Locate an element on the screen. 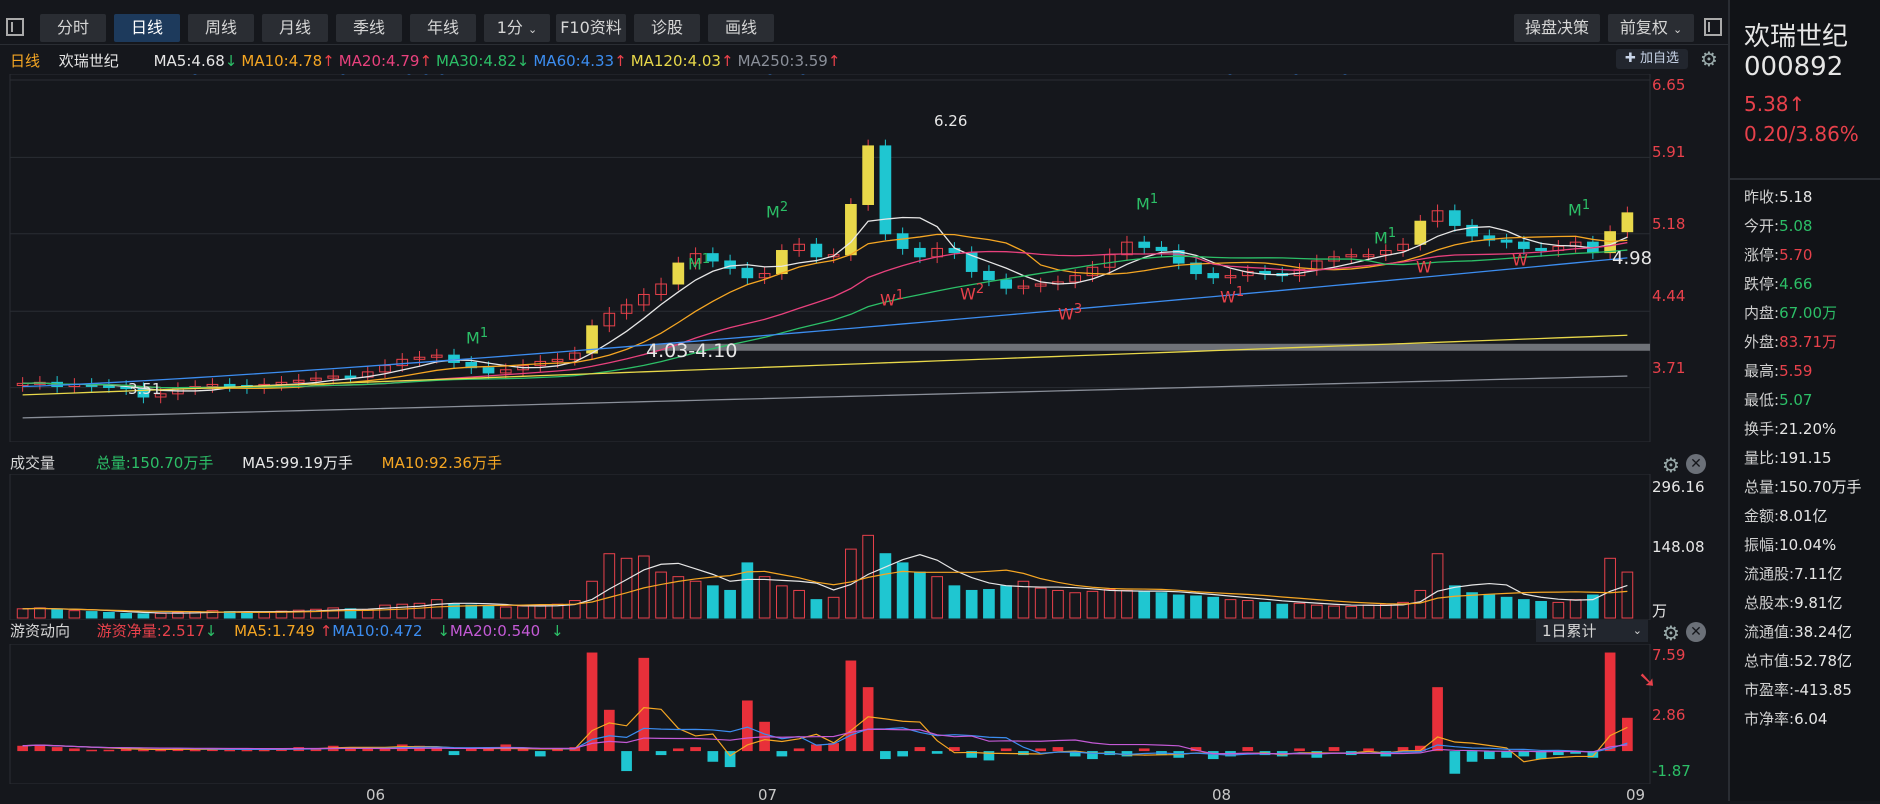 The image size is (1880, 804). tab-monthly: 月线 is located at coordinates (295, 28).